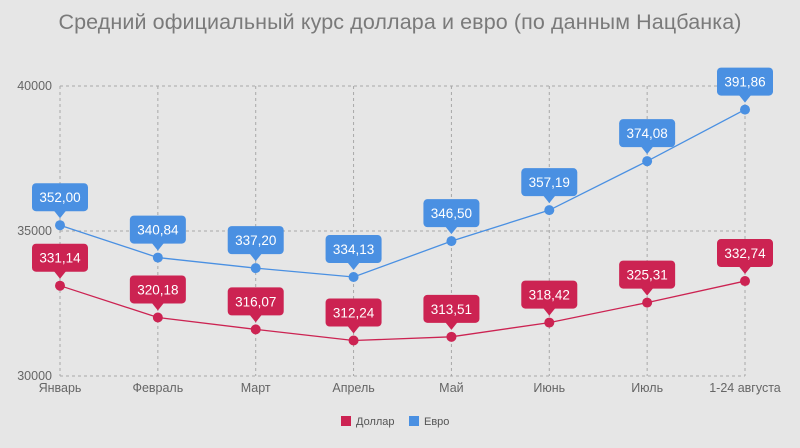  Describe the element at coordinates (549, 388) in the screenshot. I see `x-tick-label: Июнь` at that location.